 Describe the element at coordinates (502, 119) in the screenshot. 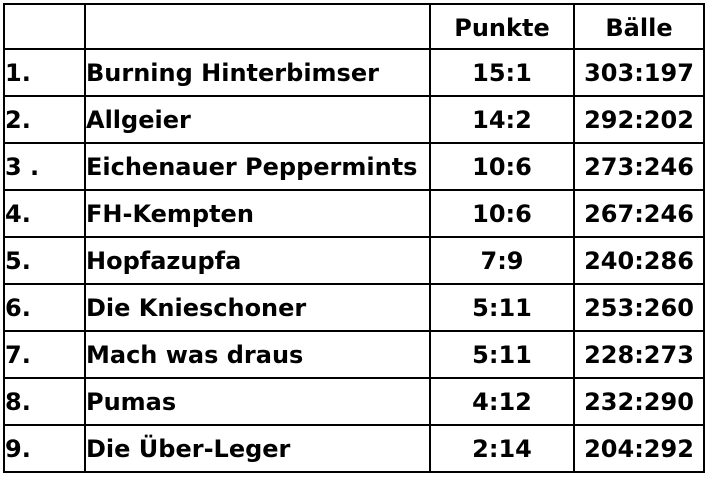

I see `points-cell: 14:2` at that location.